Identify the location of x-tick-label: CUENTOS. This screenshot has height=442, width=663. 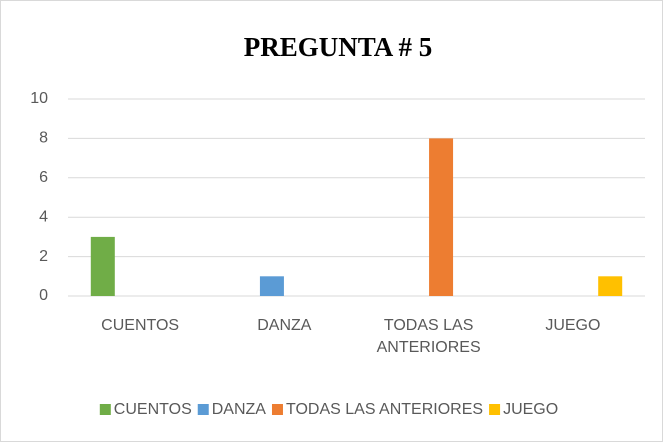
(140, 325).